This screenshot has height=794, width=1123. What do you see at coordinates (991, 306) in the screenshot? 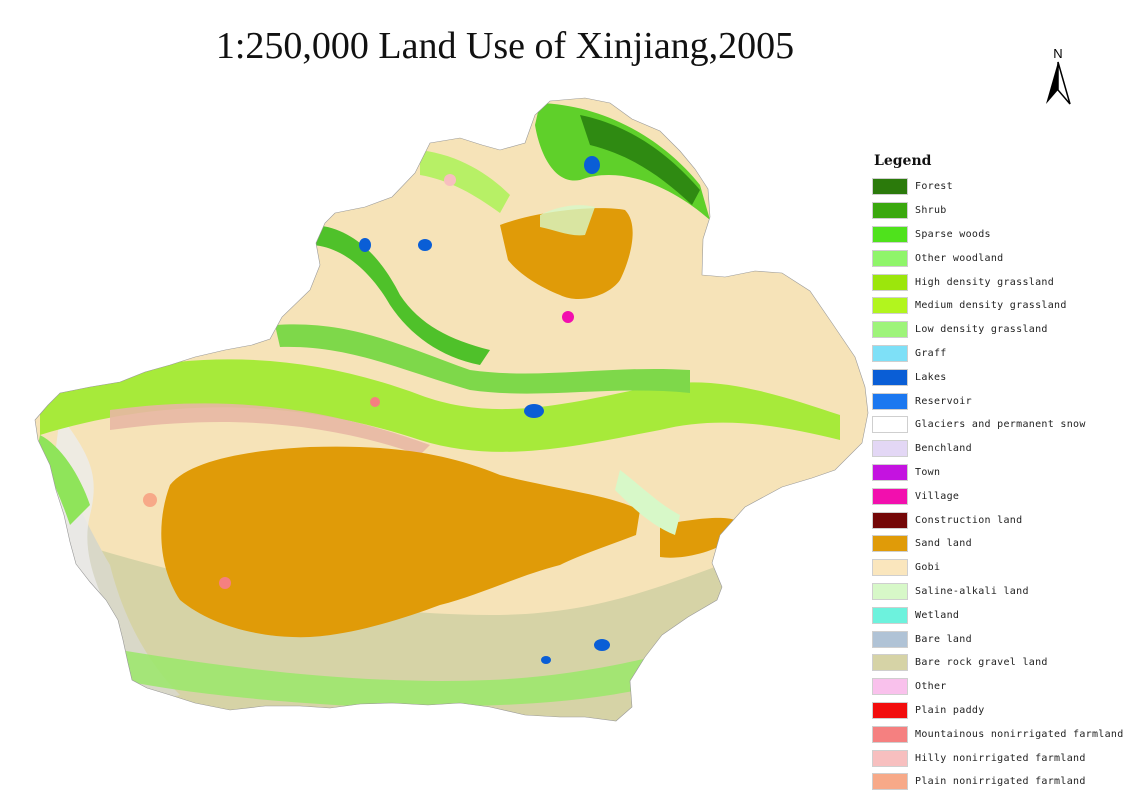
I see `legend-label: Medium density grassland` at bounding box center [991, 306].